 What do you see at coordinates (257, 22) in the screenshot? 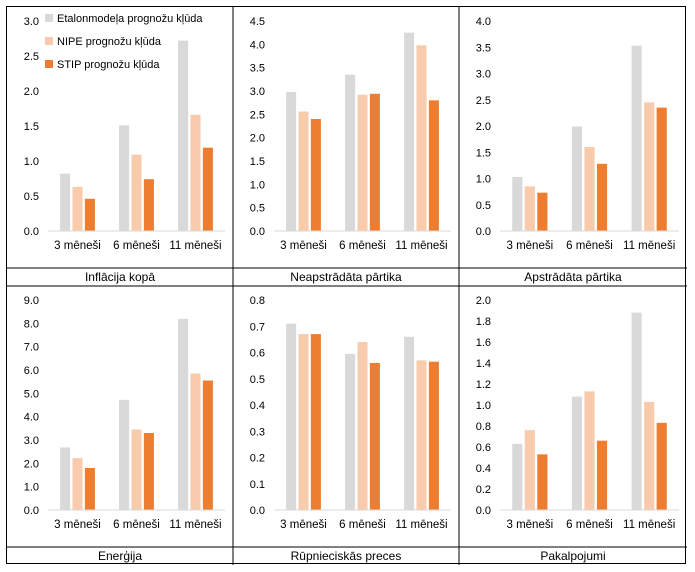
I see `y-tick-label: 4.5` at bounding box center [257, 22].